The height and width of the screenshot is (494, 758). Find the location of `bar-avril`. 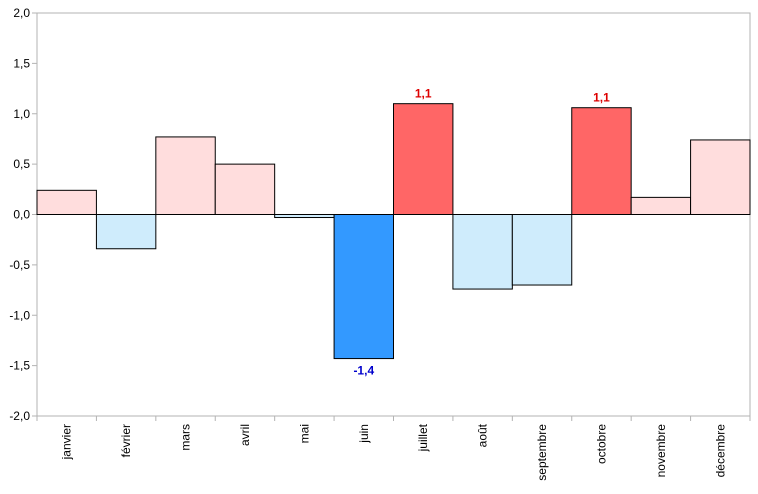

bar-avril is located at coordinates (245, 189).